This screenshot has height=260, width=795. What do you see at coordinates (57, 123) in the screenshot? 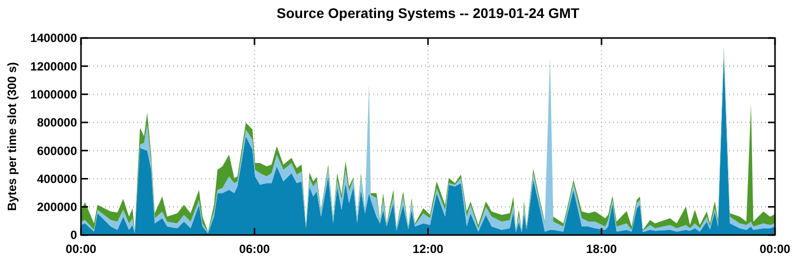
I see `y-tick-label: 800000` at bounding box center [57, 123].